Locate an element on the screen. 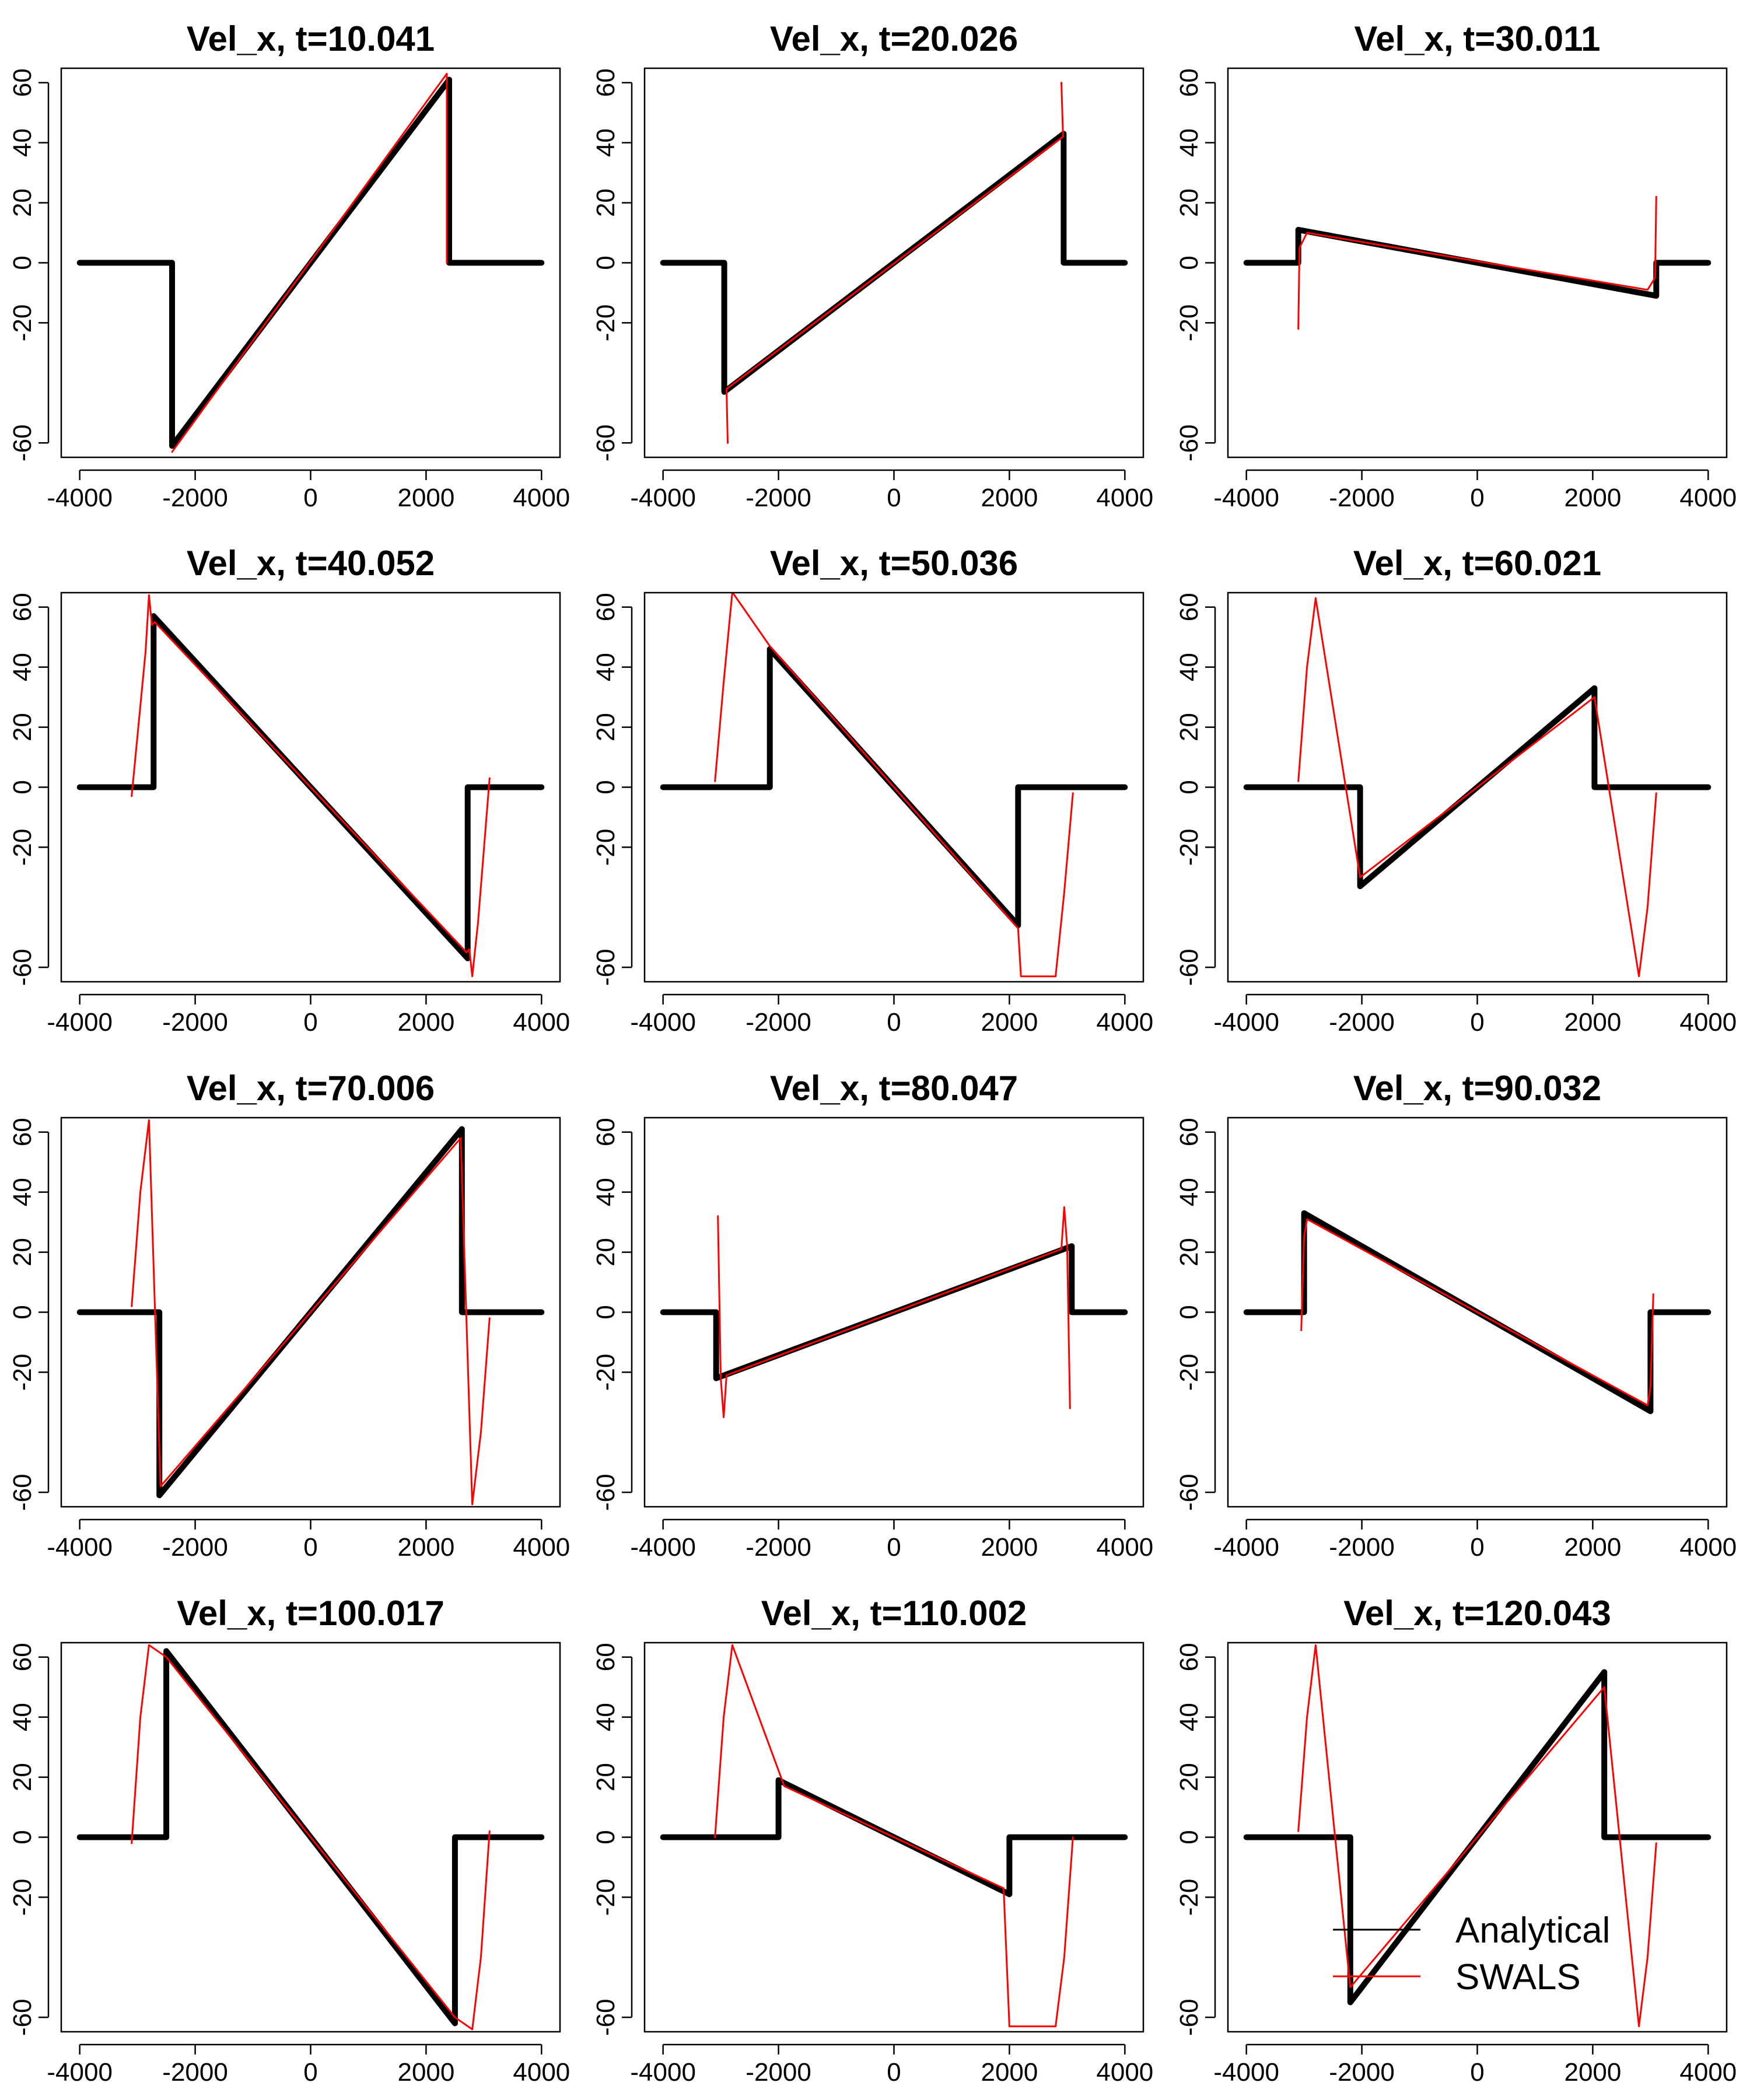 The height and width of the screenshot is (2100, 1750). panel-title: Vel_x, t=80.047 is located at coordinates (894, 1088).